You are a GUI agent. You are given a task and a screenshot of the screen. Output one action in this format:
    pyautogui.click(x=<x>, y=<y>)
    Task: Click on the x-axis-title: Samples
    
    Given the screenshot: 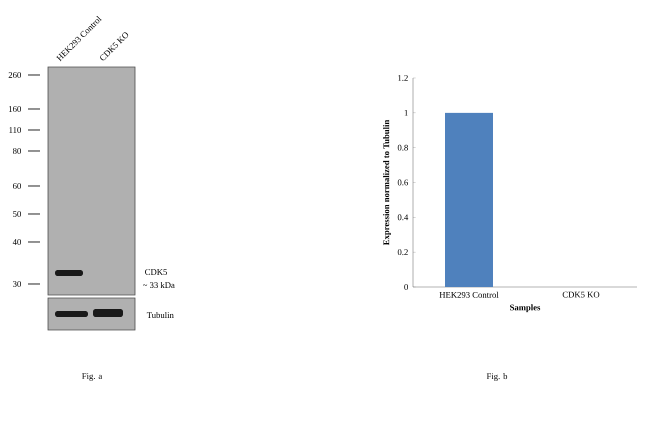 What is the action you would take?
    pyautogui.click(x=525, y=308)
    